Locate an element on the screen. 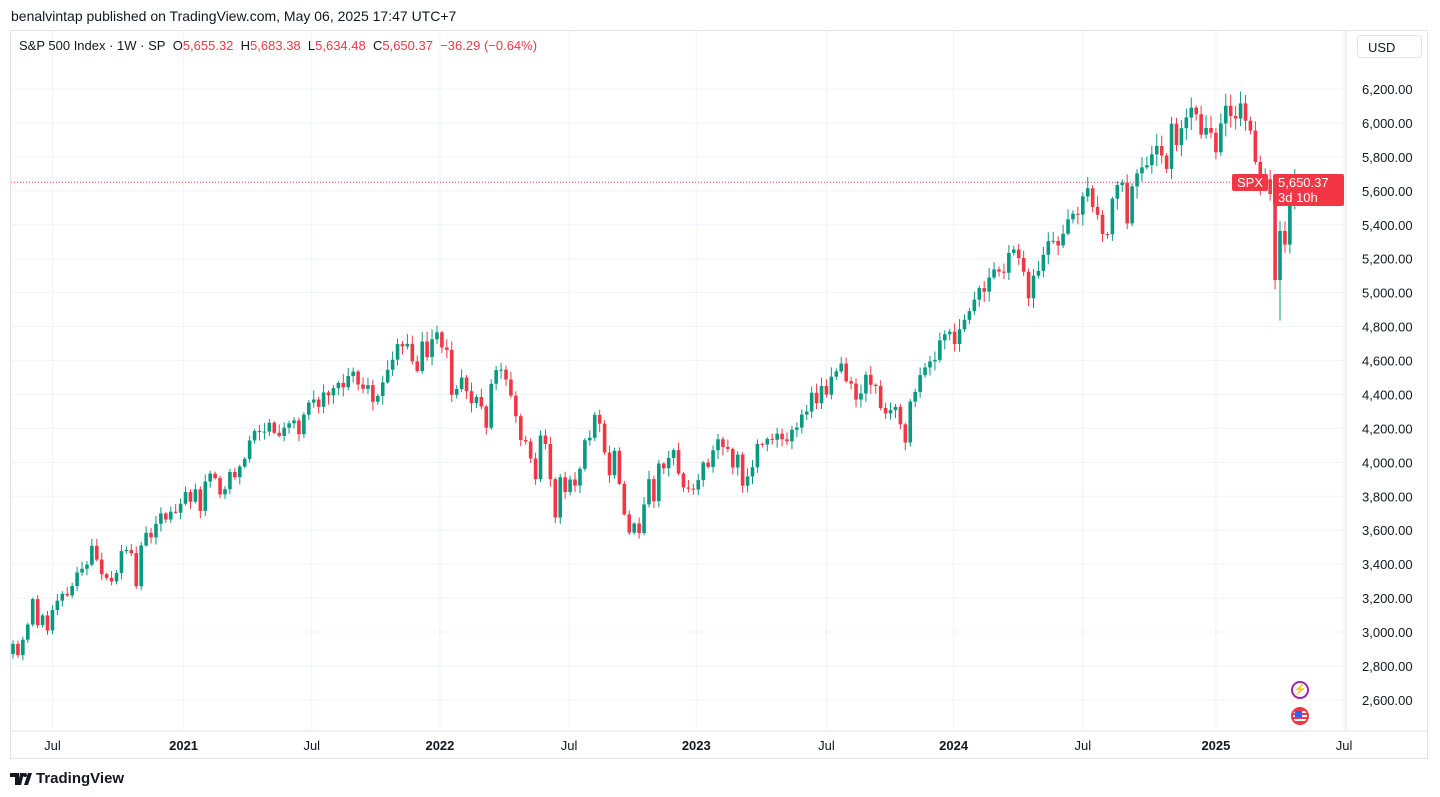  x-tick-label: 2023 is located at coordinates (696, 745).